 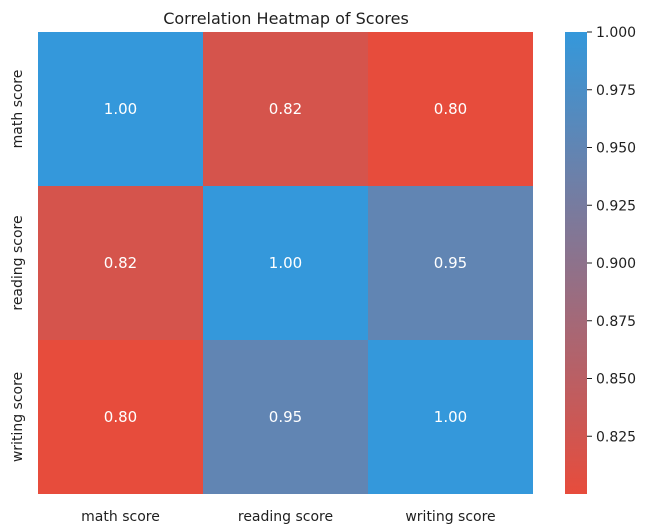 I want to click on x-axis-ticks: math score reading score writing score, so click(x=288, y=517).